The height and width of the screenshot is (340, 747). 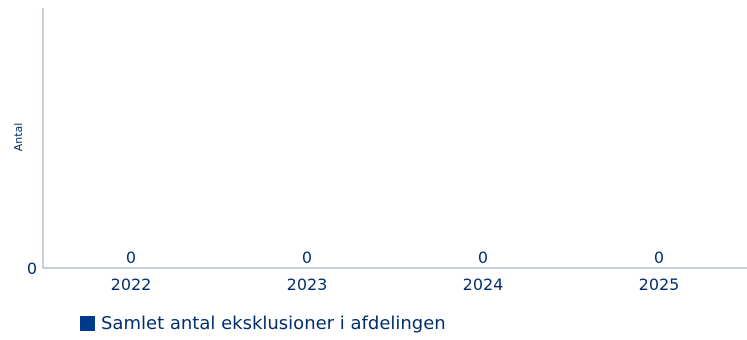 I want to click on x-tick-label: 2023, so click(x=307, y=284).